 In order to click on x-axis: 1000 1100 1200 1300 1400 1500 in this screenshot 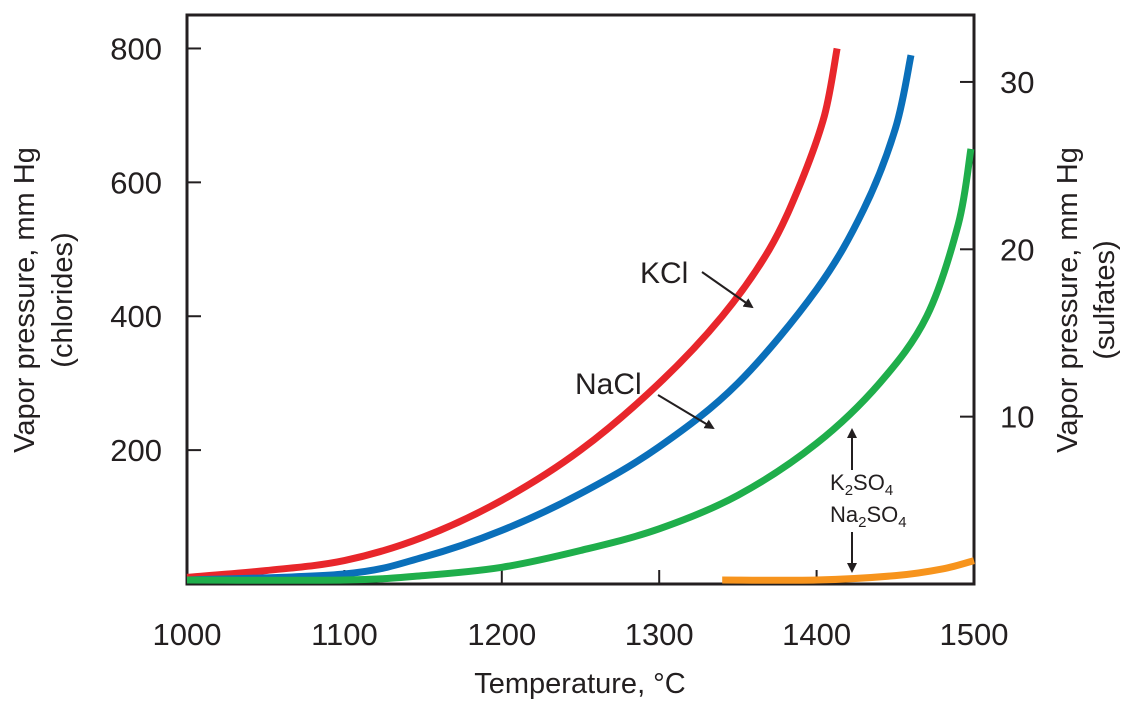, I will do `click(581, 611)`.